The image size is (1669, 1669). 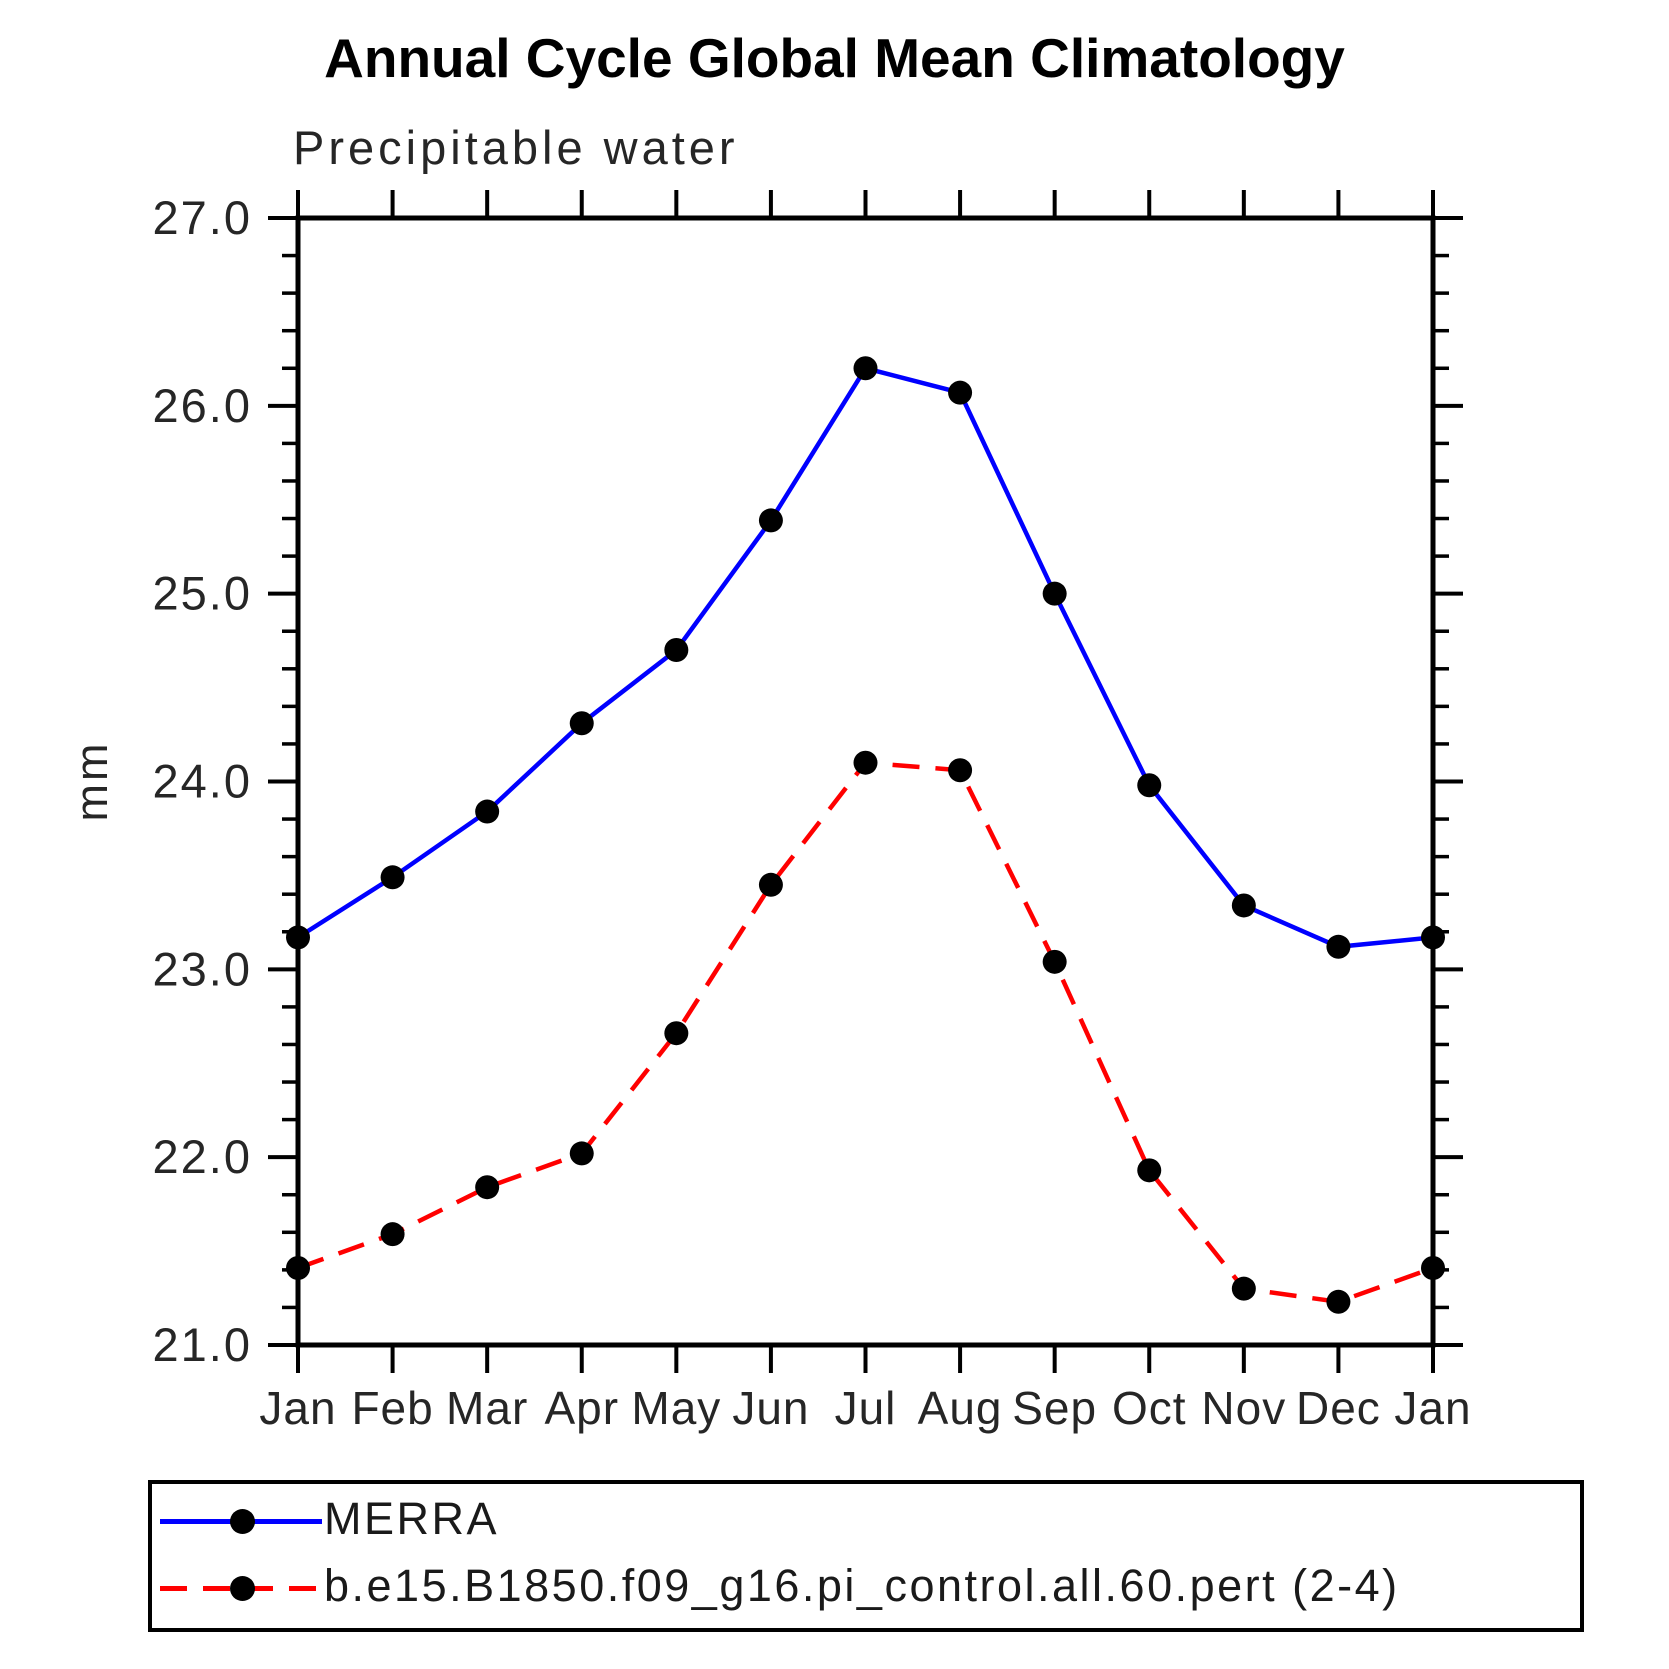 I want to click on chart-subtitle: Precipitable water, so click(x=516, y=147).